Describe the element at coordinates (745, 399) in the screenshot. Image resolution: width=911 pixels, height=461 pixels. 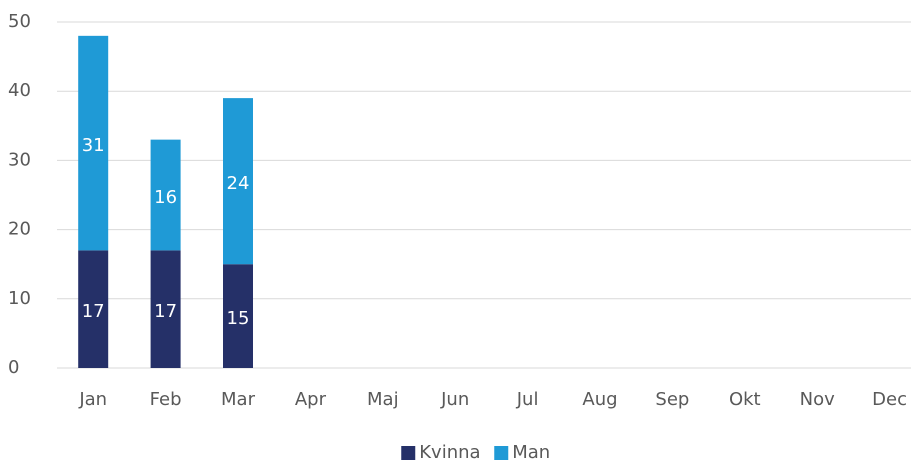
I see `x-tick-label: Okt` at that location.